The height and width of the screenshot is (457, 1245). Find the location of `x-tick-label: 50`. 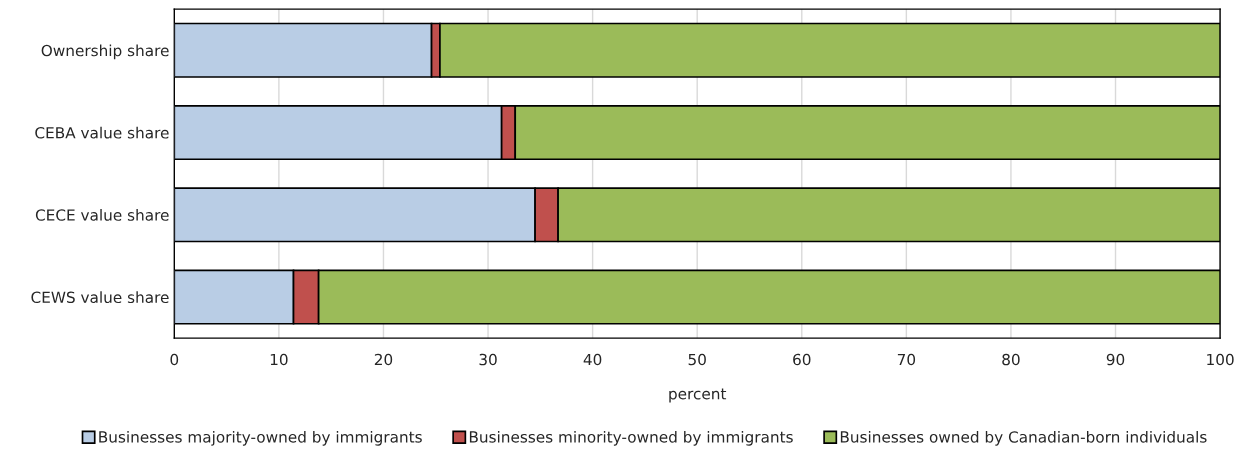

x-tick-label: 50 is located at coordinates (697, 359).